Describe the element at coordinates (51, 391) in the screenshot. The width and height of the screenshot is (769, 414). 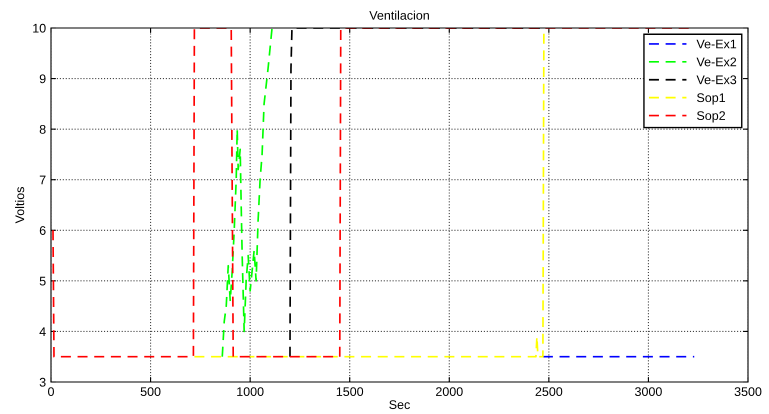
I see `x-tick-label: 0` at that location.